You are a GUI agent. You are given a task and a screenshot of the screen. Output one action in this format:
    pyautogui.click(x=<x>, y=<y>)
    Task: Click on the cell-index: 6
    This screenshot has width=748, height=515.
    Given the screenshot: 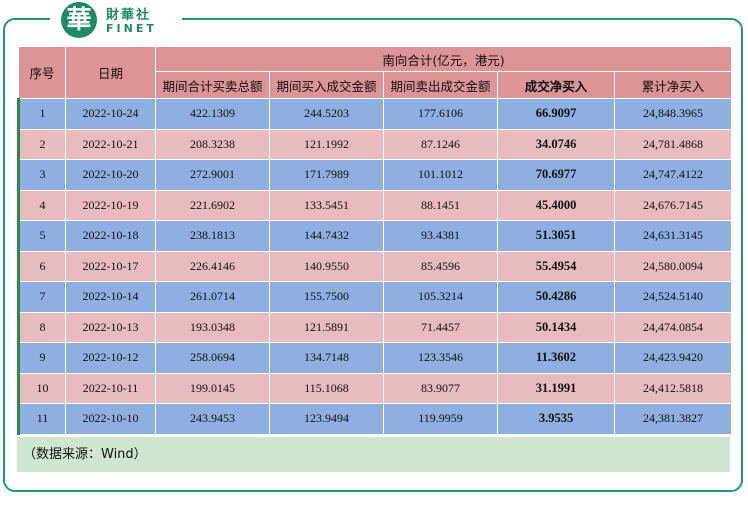 What is the action you would take?
    pyautogui.click(x=41, y=266)
    